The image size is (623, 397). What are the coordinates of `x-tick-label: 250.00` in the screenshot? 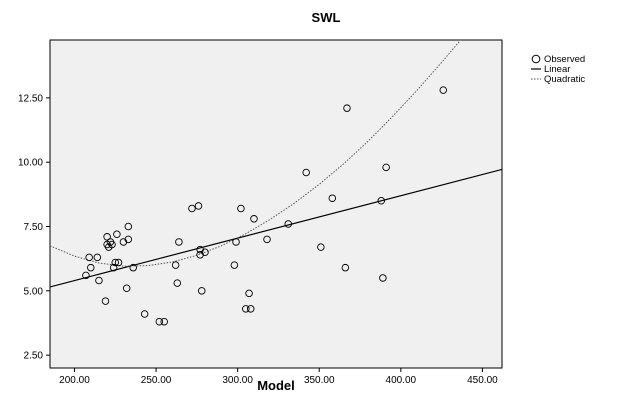 It's located at (156, 380).